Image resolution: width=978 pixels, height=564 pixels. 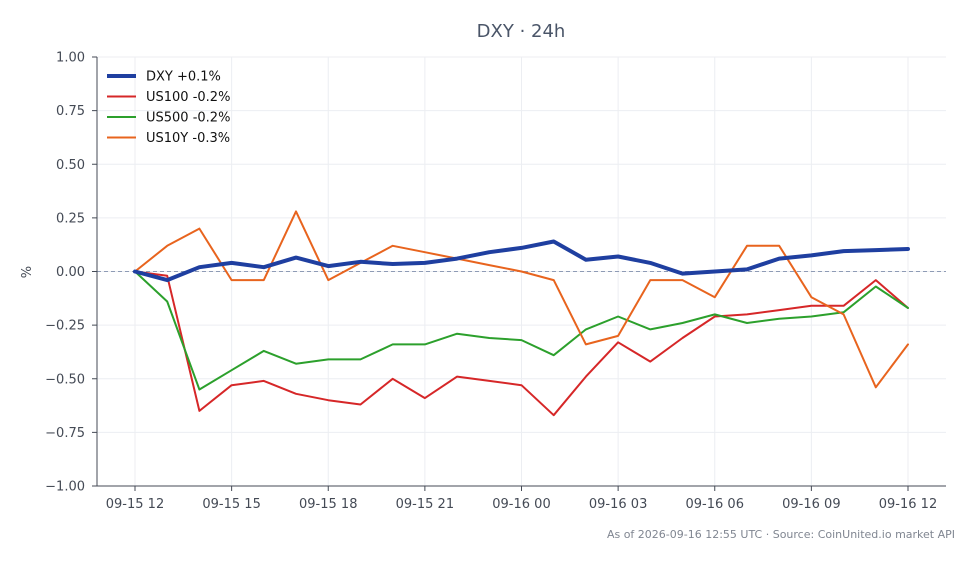 What do you see at coordinates (715, 504) in the screenshot?
I see `x-tick-label: 09-16 06` at bounding box center [715, 504].